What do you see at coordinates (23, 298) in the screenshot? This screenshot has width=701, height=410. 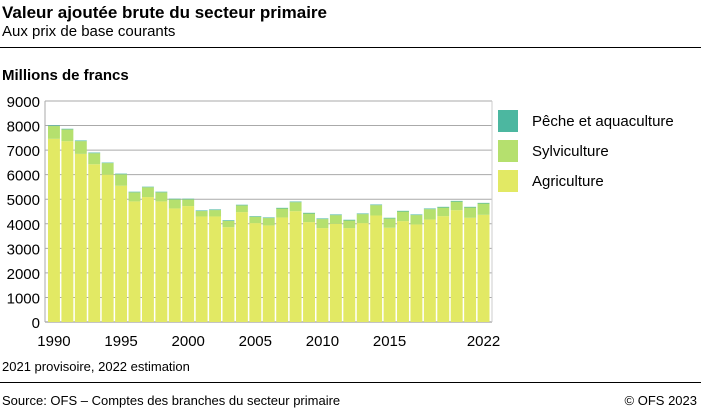 I see `y-tick-label: 1000` at bounding box center [23, 298].